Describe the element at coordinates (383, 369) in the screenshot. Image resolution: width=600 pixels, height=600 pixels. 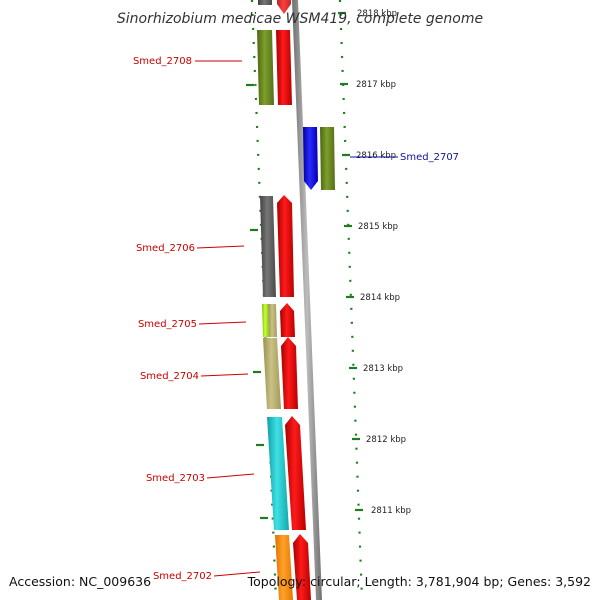
I see `tick-label: 2813 kbp` at that location.